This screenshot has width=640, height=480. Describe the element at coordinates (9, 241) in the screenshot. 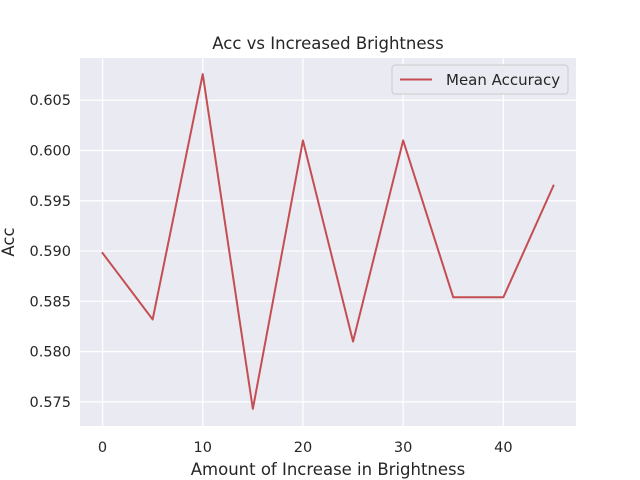

I see `y-axis-label: Acc` at that location.